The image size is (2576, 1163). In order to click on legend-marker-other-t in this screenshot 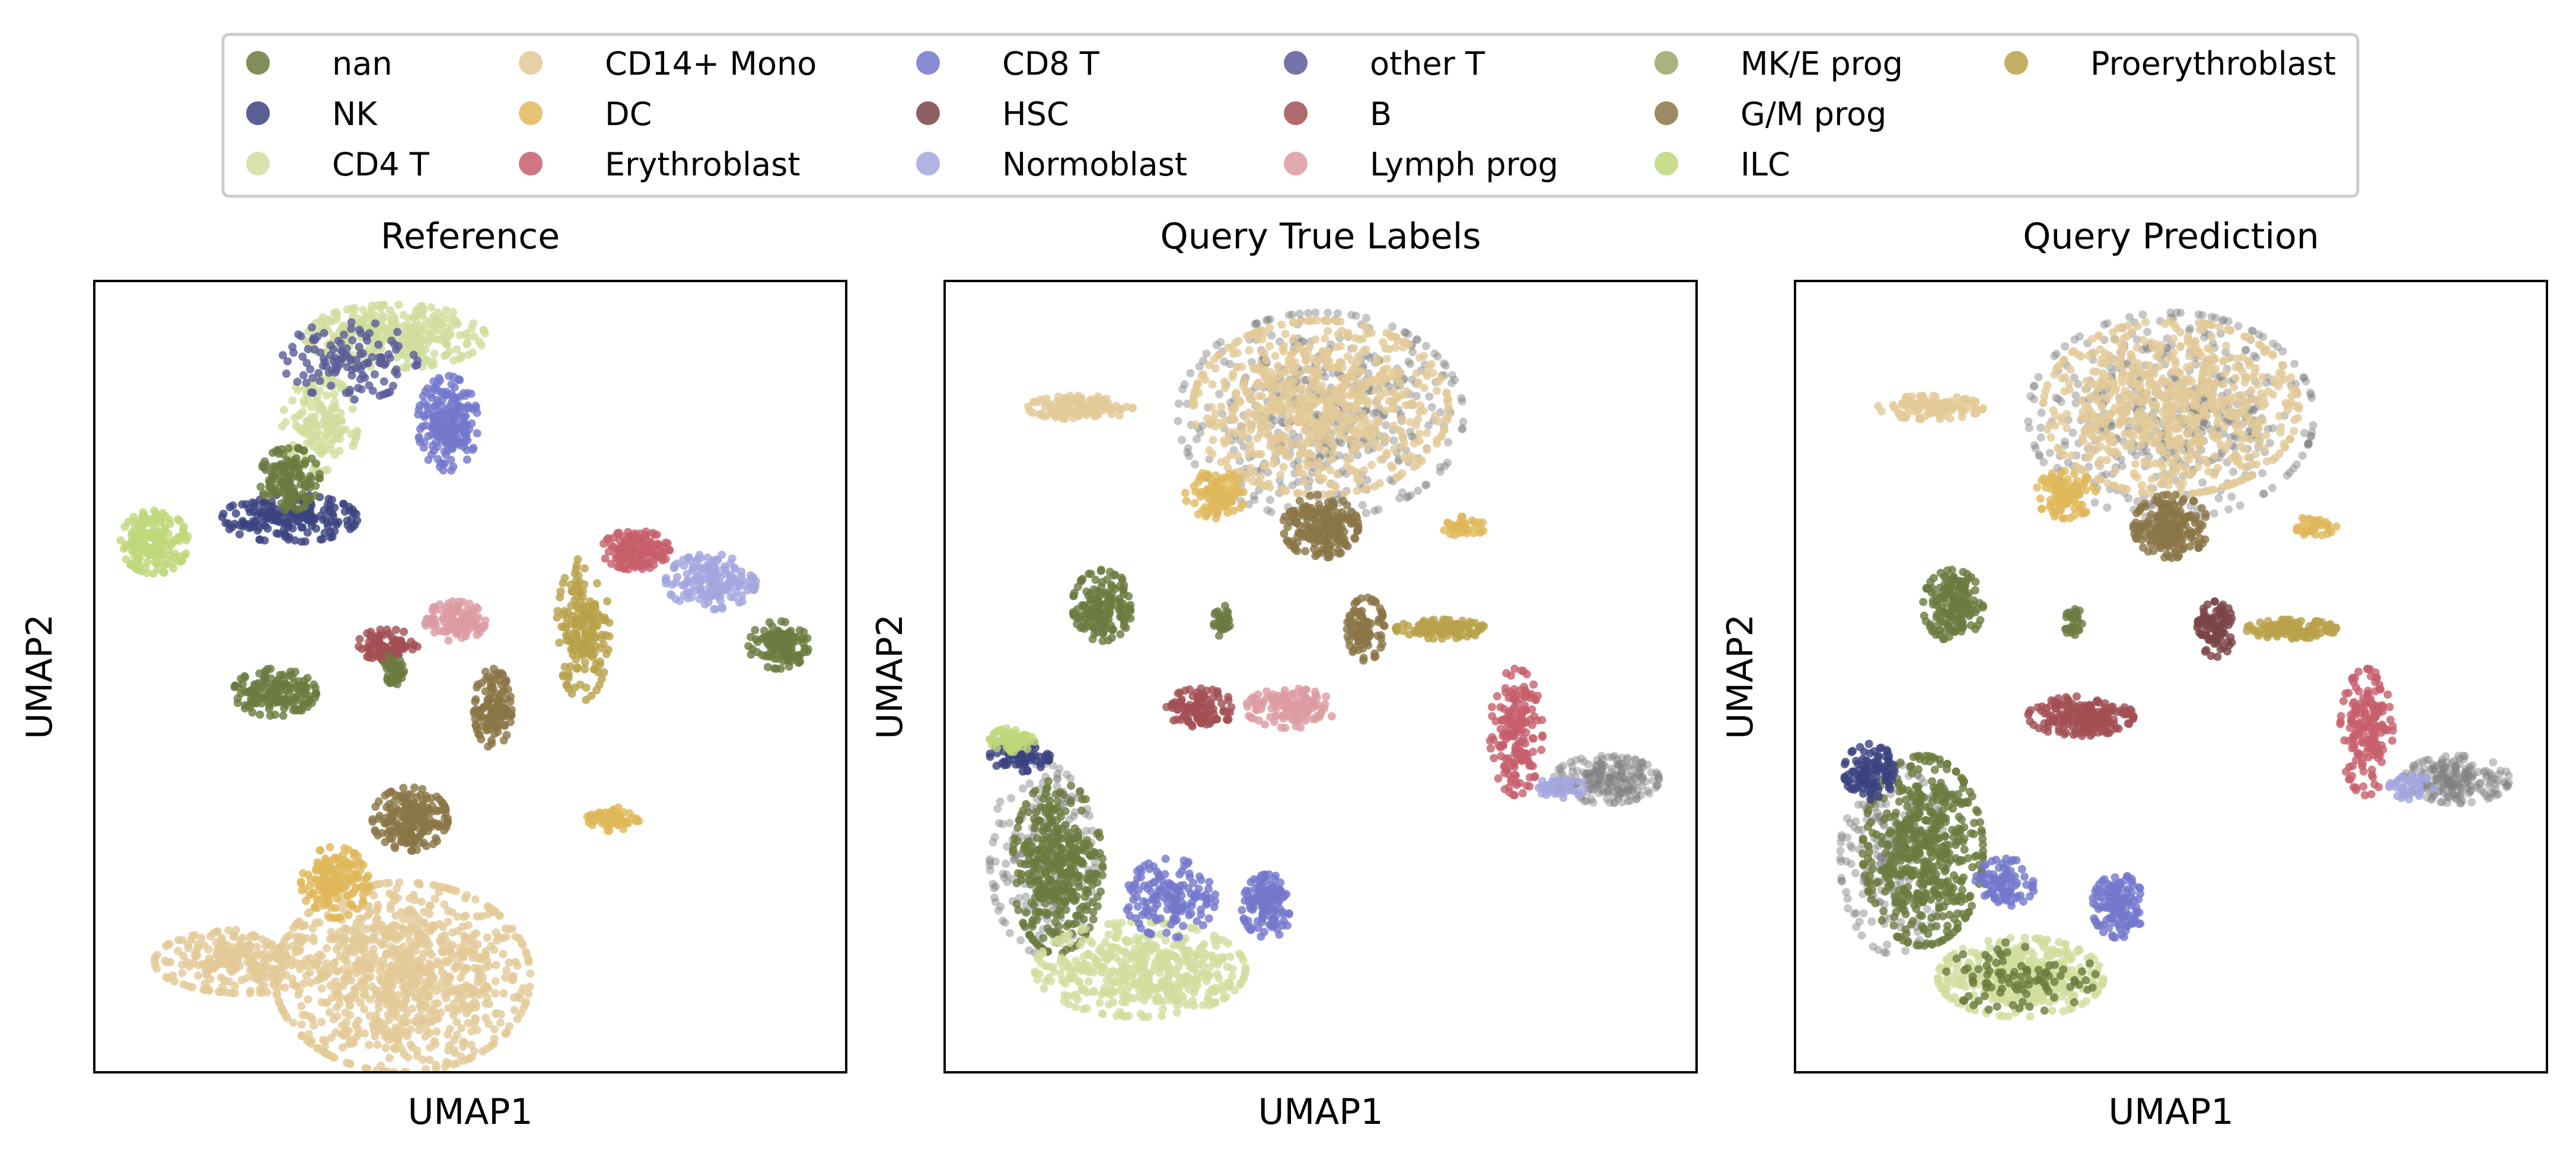, I will do `click(1296, 63)`.